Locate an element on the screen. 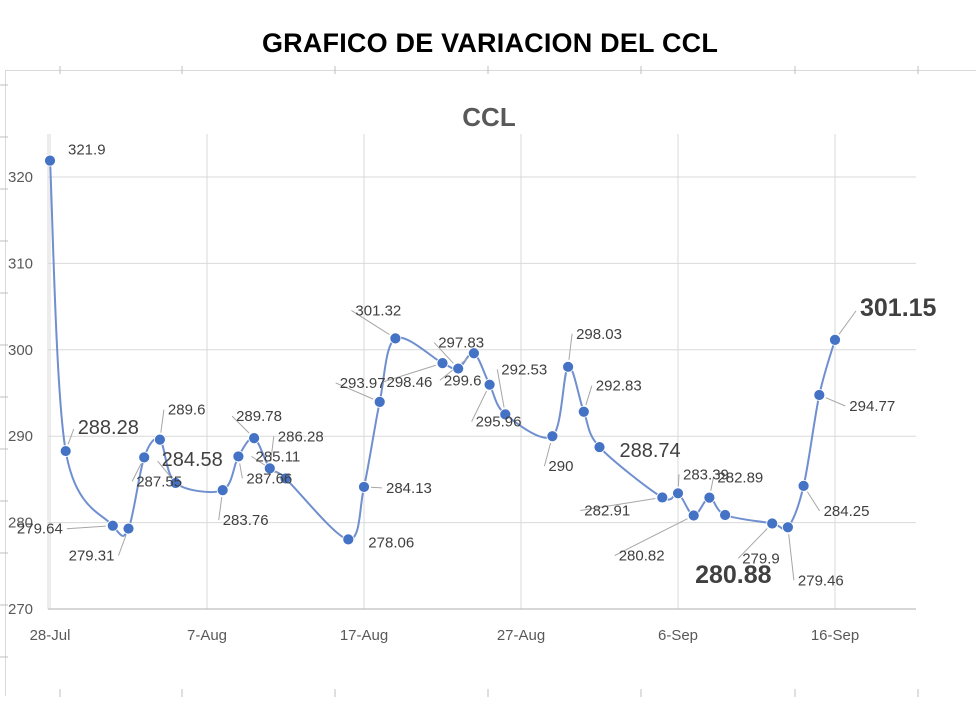  data-label: 293.97 is located at coordinates (363, 383).